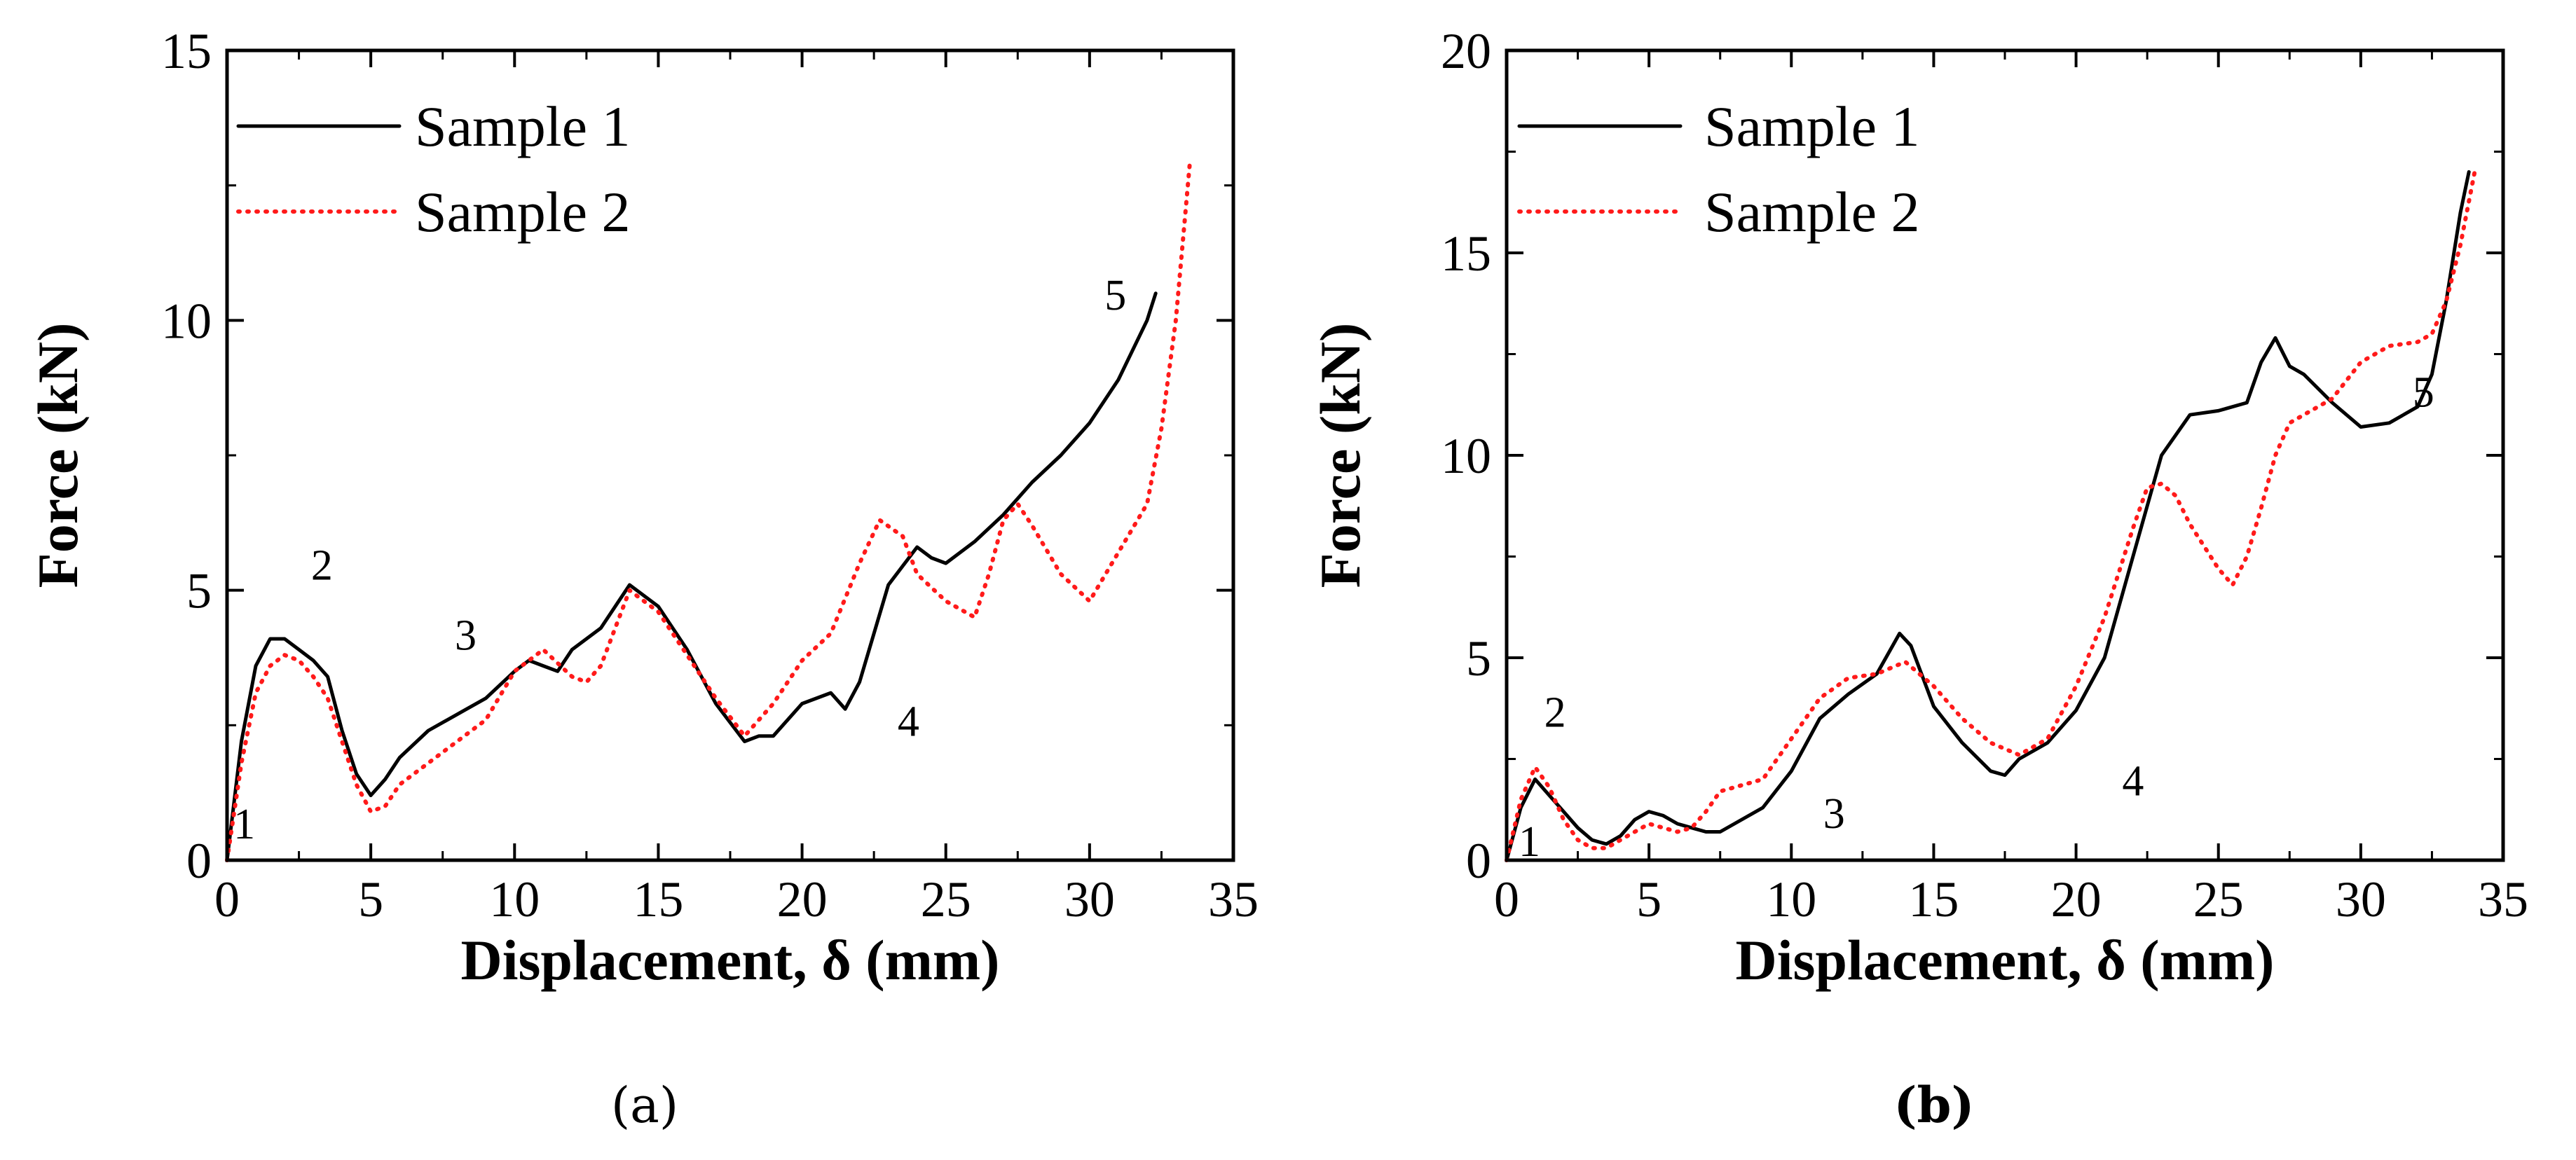 The height and width of the screenshot is (1160, 2576). I want to click on panel-a-y-axis-title: Force (kN), so click(58, 455).